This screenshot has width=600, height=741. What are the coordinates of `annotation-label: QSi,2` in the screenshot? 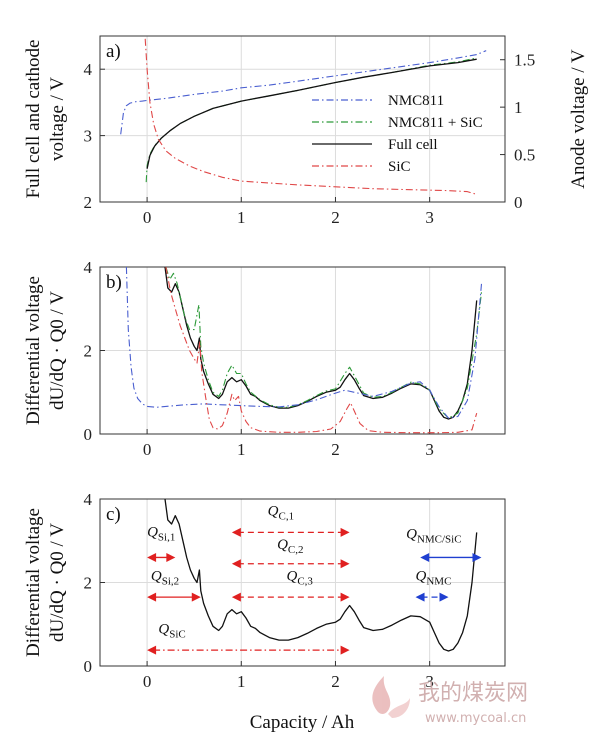 It's located at (165, 577).